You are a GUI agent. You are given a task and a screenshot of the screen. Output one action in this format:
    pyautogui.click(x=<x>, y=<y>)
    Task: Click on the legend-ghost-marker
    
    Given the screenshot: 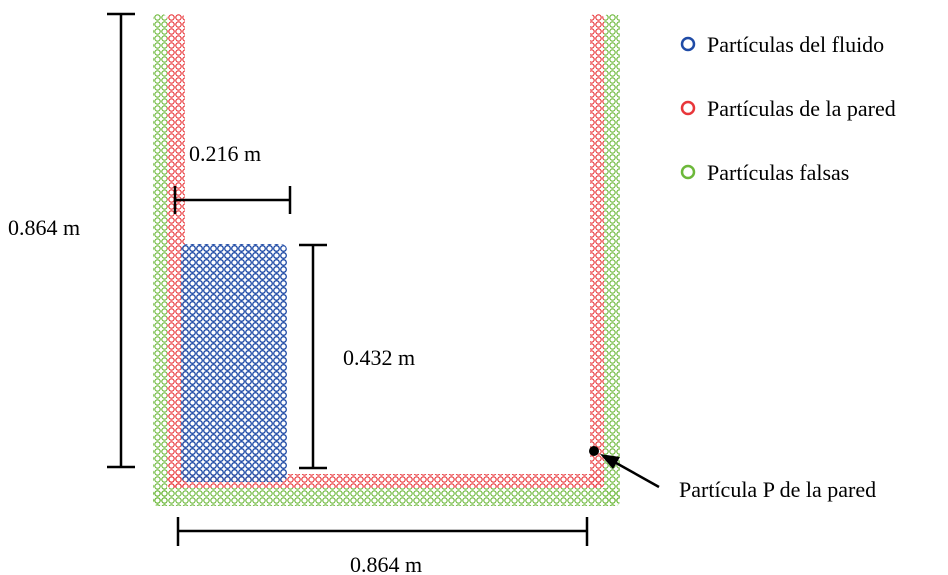 What is the action you would take?
    pyautogui.click(x=688, y=172)
    